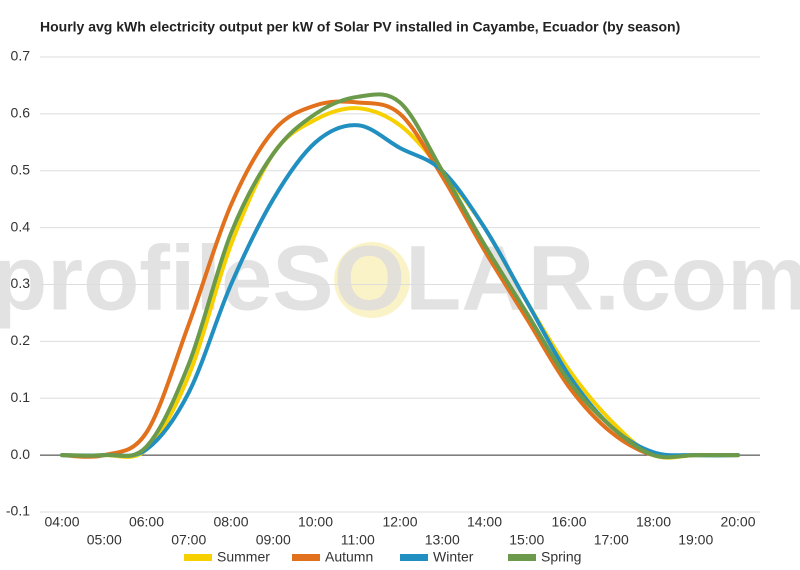 This screenshot has height=570, width=800. Describe the element at coordinates (737, 522) in the screenshot. I see `x-tick-label: 20:00` at that location.